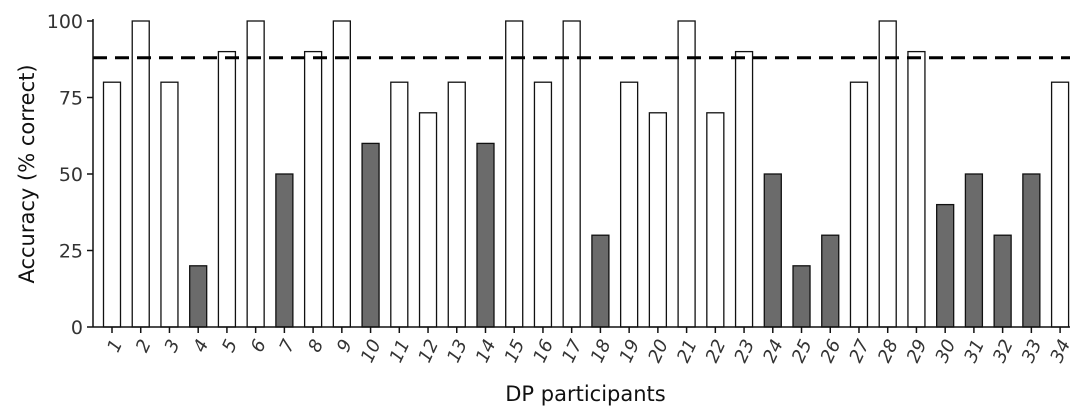 This screenshot has width=1072, height=406. Describe the element at coordinates (888, 351) in the screenshot. I see `x-tick-label: 28` at that location.